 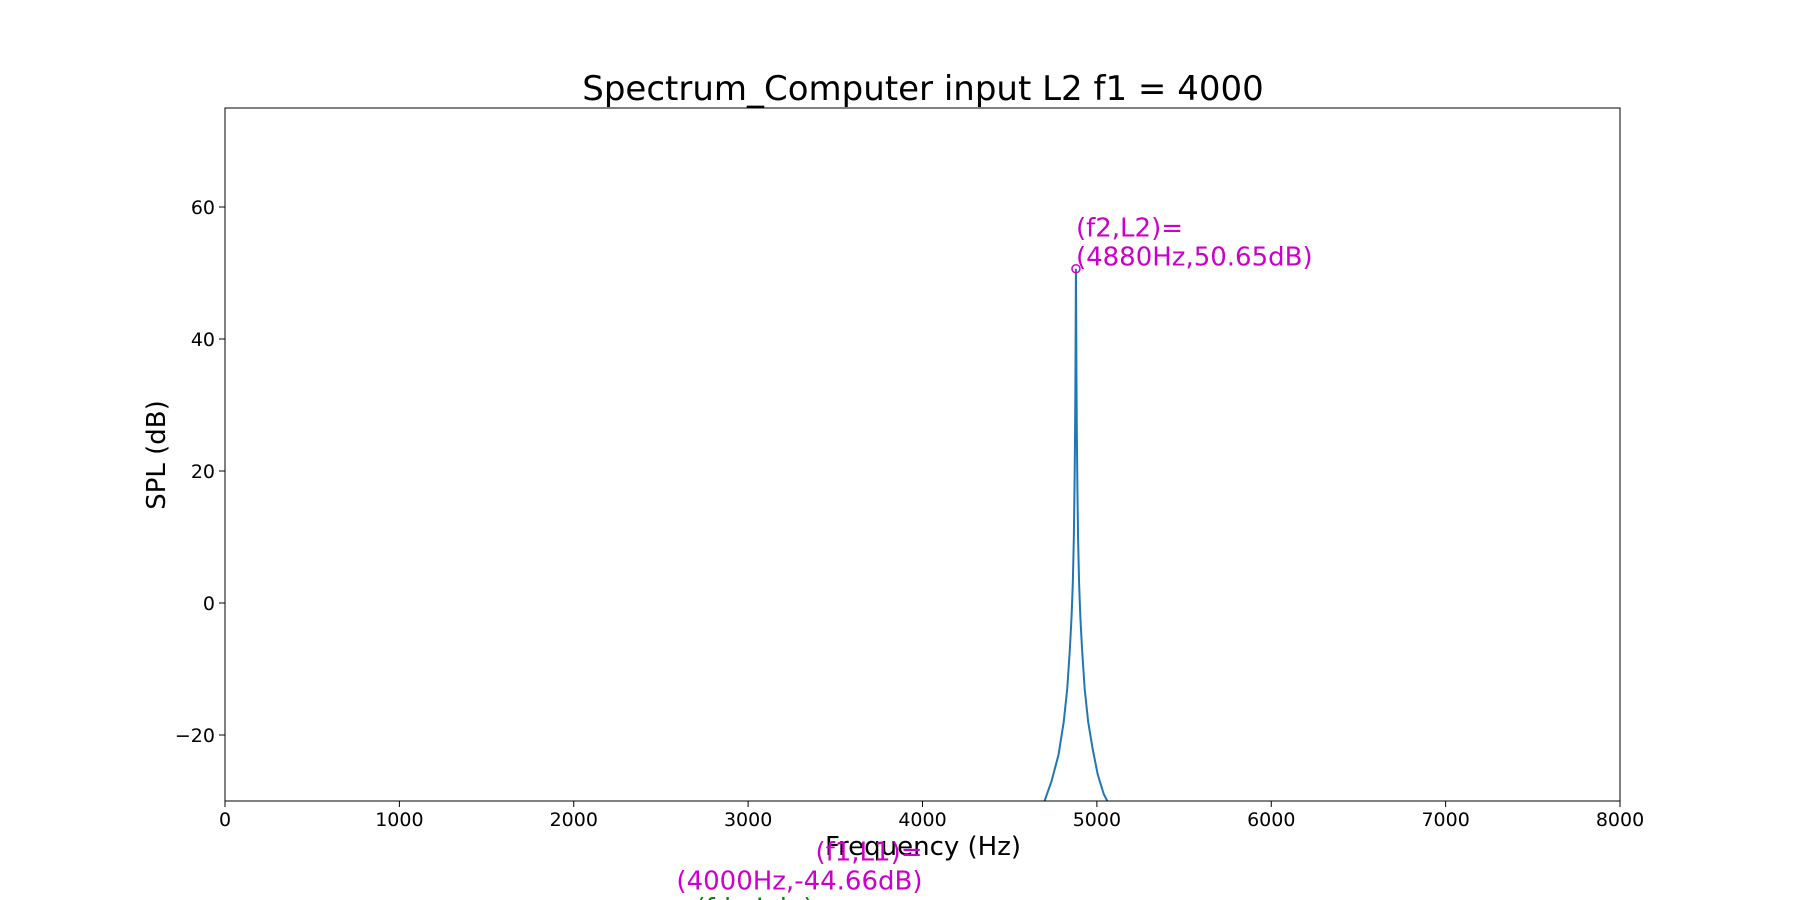 What do you see at coordinates (195, 736) in the screenshot?
I see `y-tick-label: −20` at bounding box center [195, 736].